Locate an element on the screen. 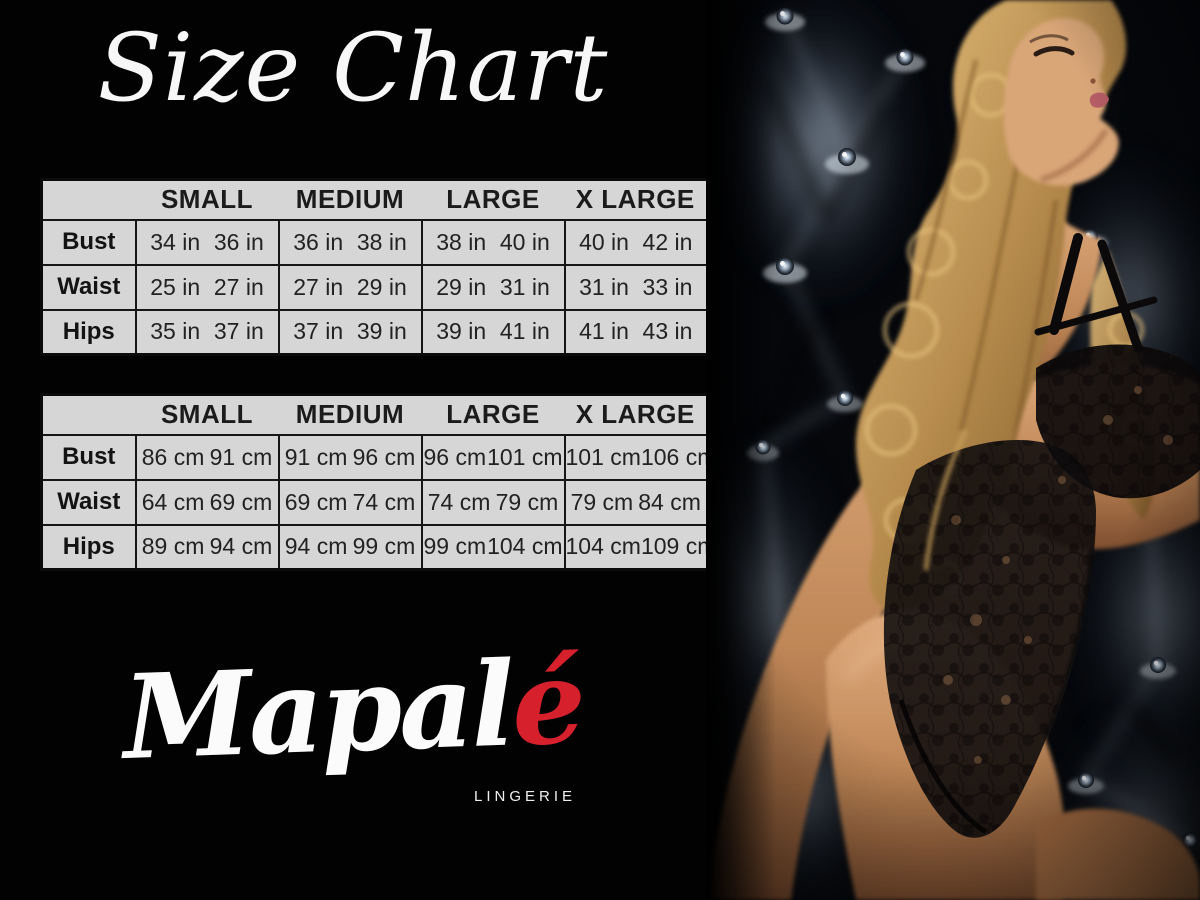 This screenshot has height=900, width=1200. size-cell: 40 in 42 in is located at coordinates (635, 241).